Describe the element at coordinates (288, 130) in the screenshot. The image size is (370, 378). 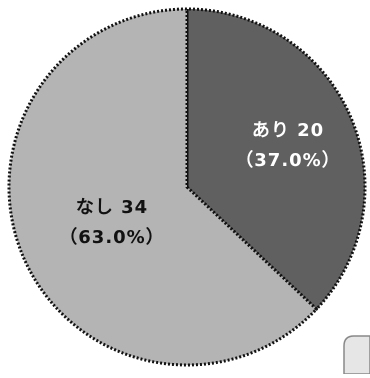
I see `slice-label-ari: あり 20` at that location.